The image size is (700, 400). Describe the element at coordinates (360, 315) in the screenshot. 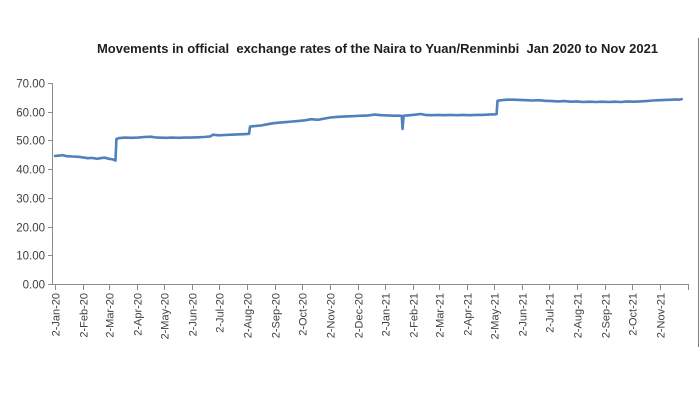

I see `x-axis-tick-label: 2-Dec-20` at that location.